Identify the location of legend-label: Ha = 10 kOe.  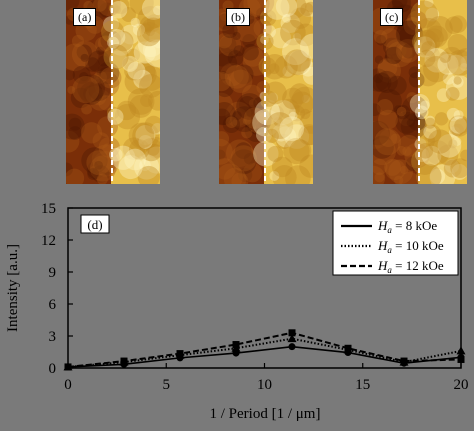
(410, 246).